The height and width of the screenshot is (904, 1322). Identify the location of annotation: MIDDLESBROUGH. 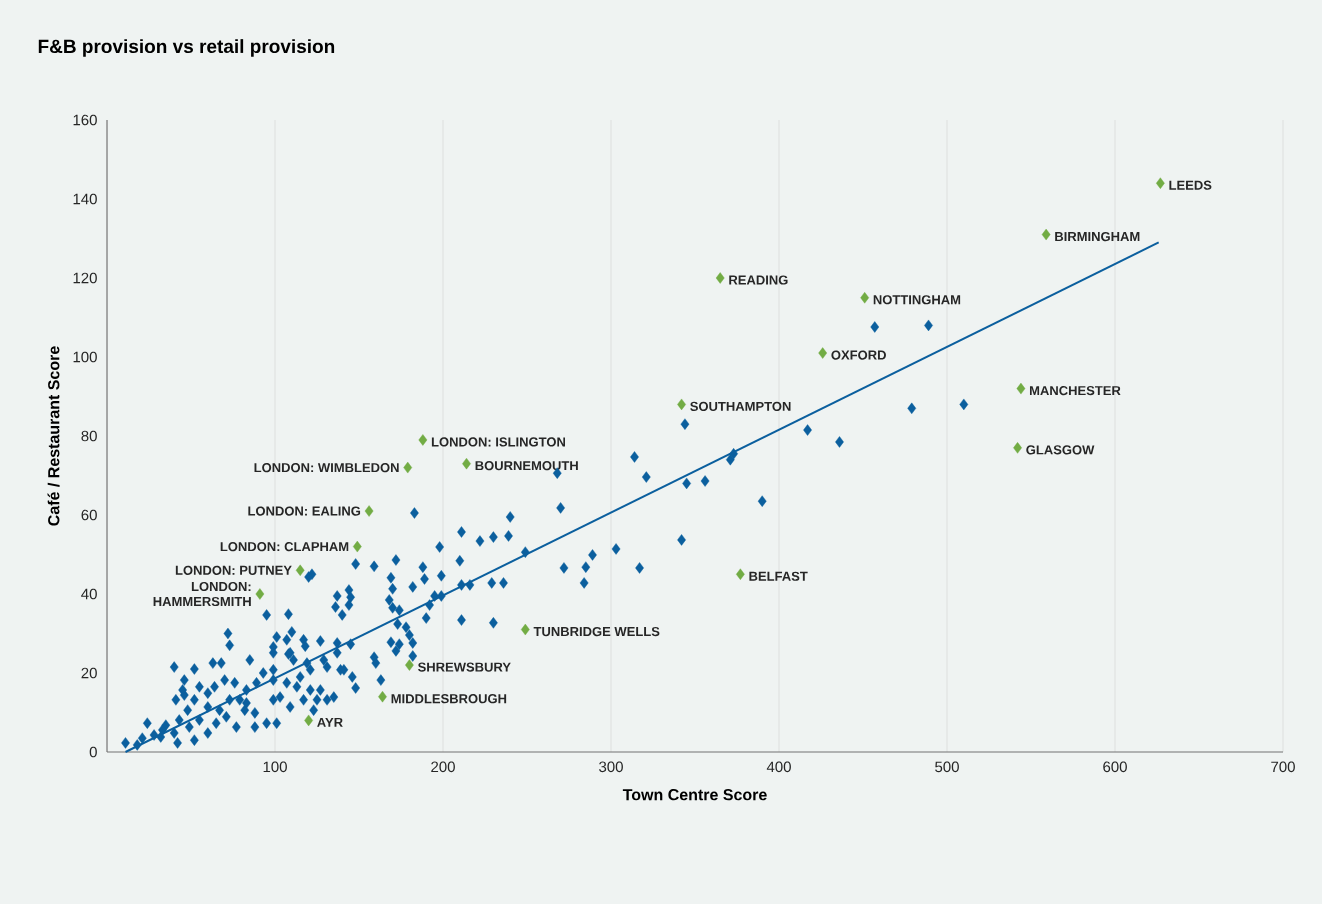
(449, 699).